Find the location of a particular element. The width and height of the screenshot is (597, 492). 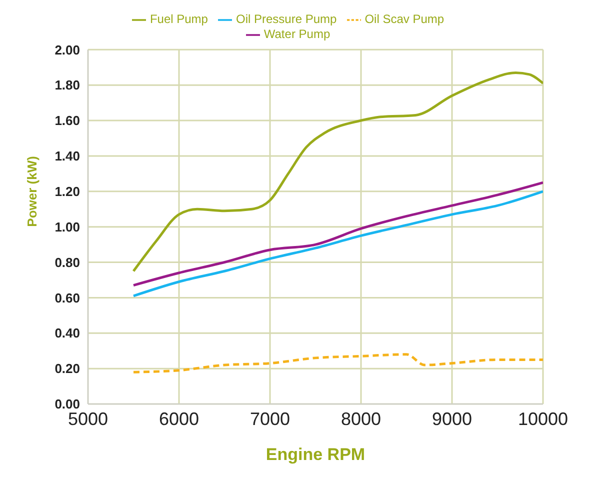

y-tick-label: 1.20 is located at coordinates (67, 192).